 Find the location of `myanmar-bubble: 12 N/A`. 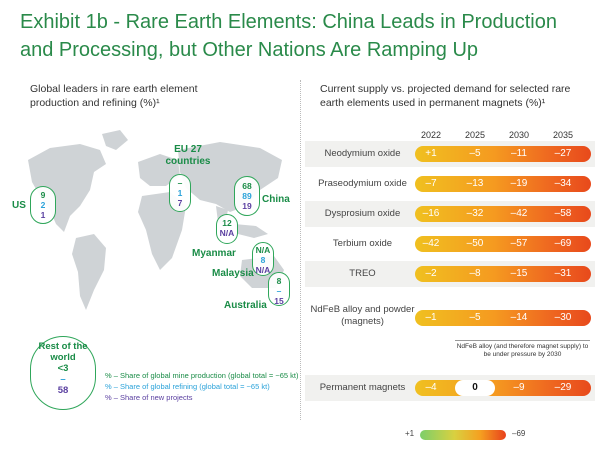

myanmar-bubble: 12 N/A is located at coordinates (227, 229).